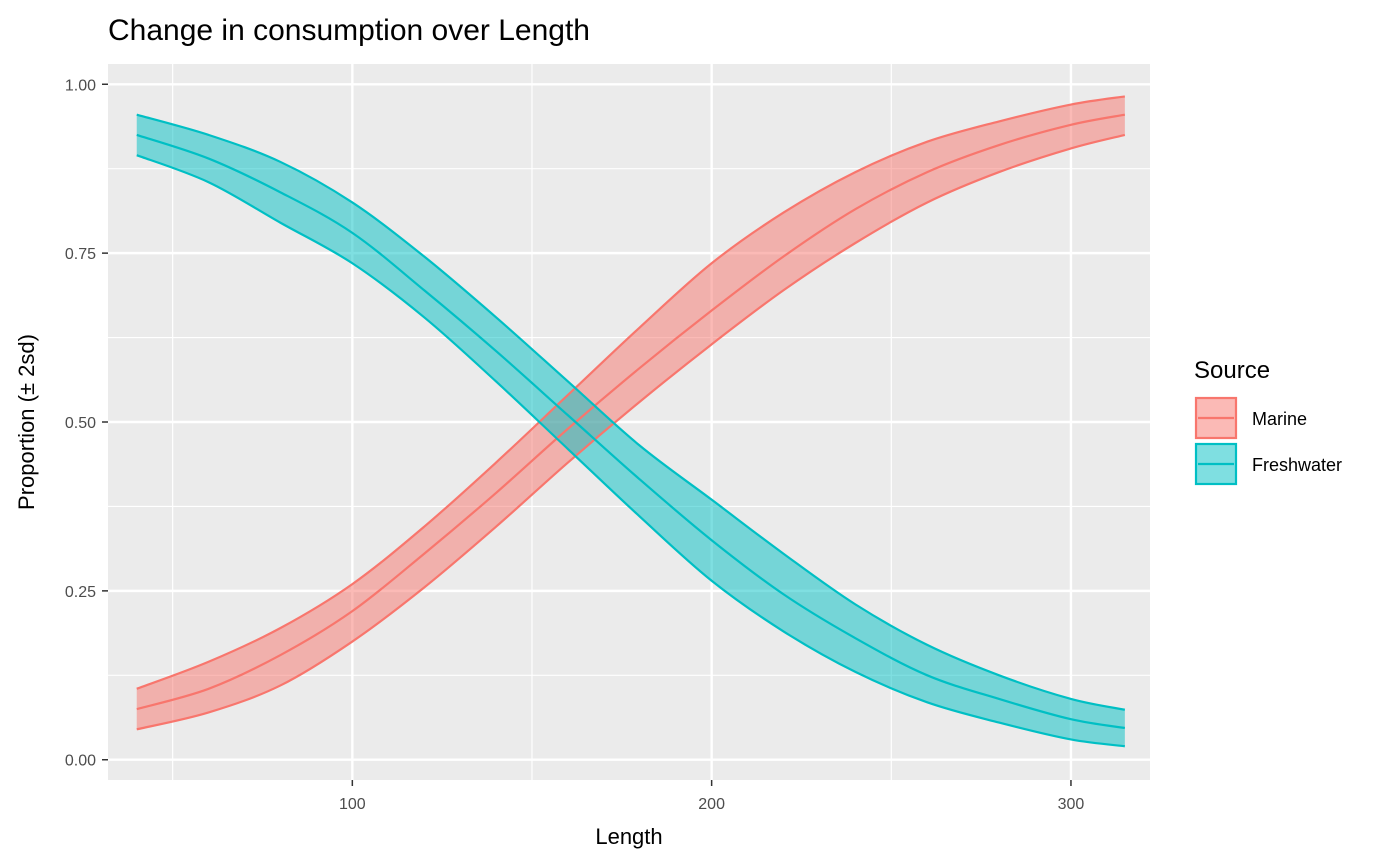 The image size is (1400, 865). Describe the element at coordinates (80, 85) in the screenshot. I see `y-tick-label: 1.00` at that location.